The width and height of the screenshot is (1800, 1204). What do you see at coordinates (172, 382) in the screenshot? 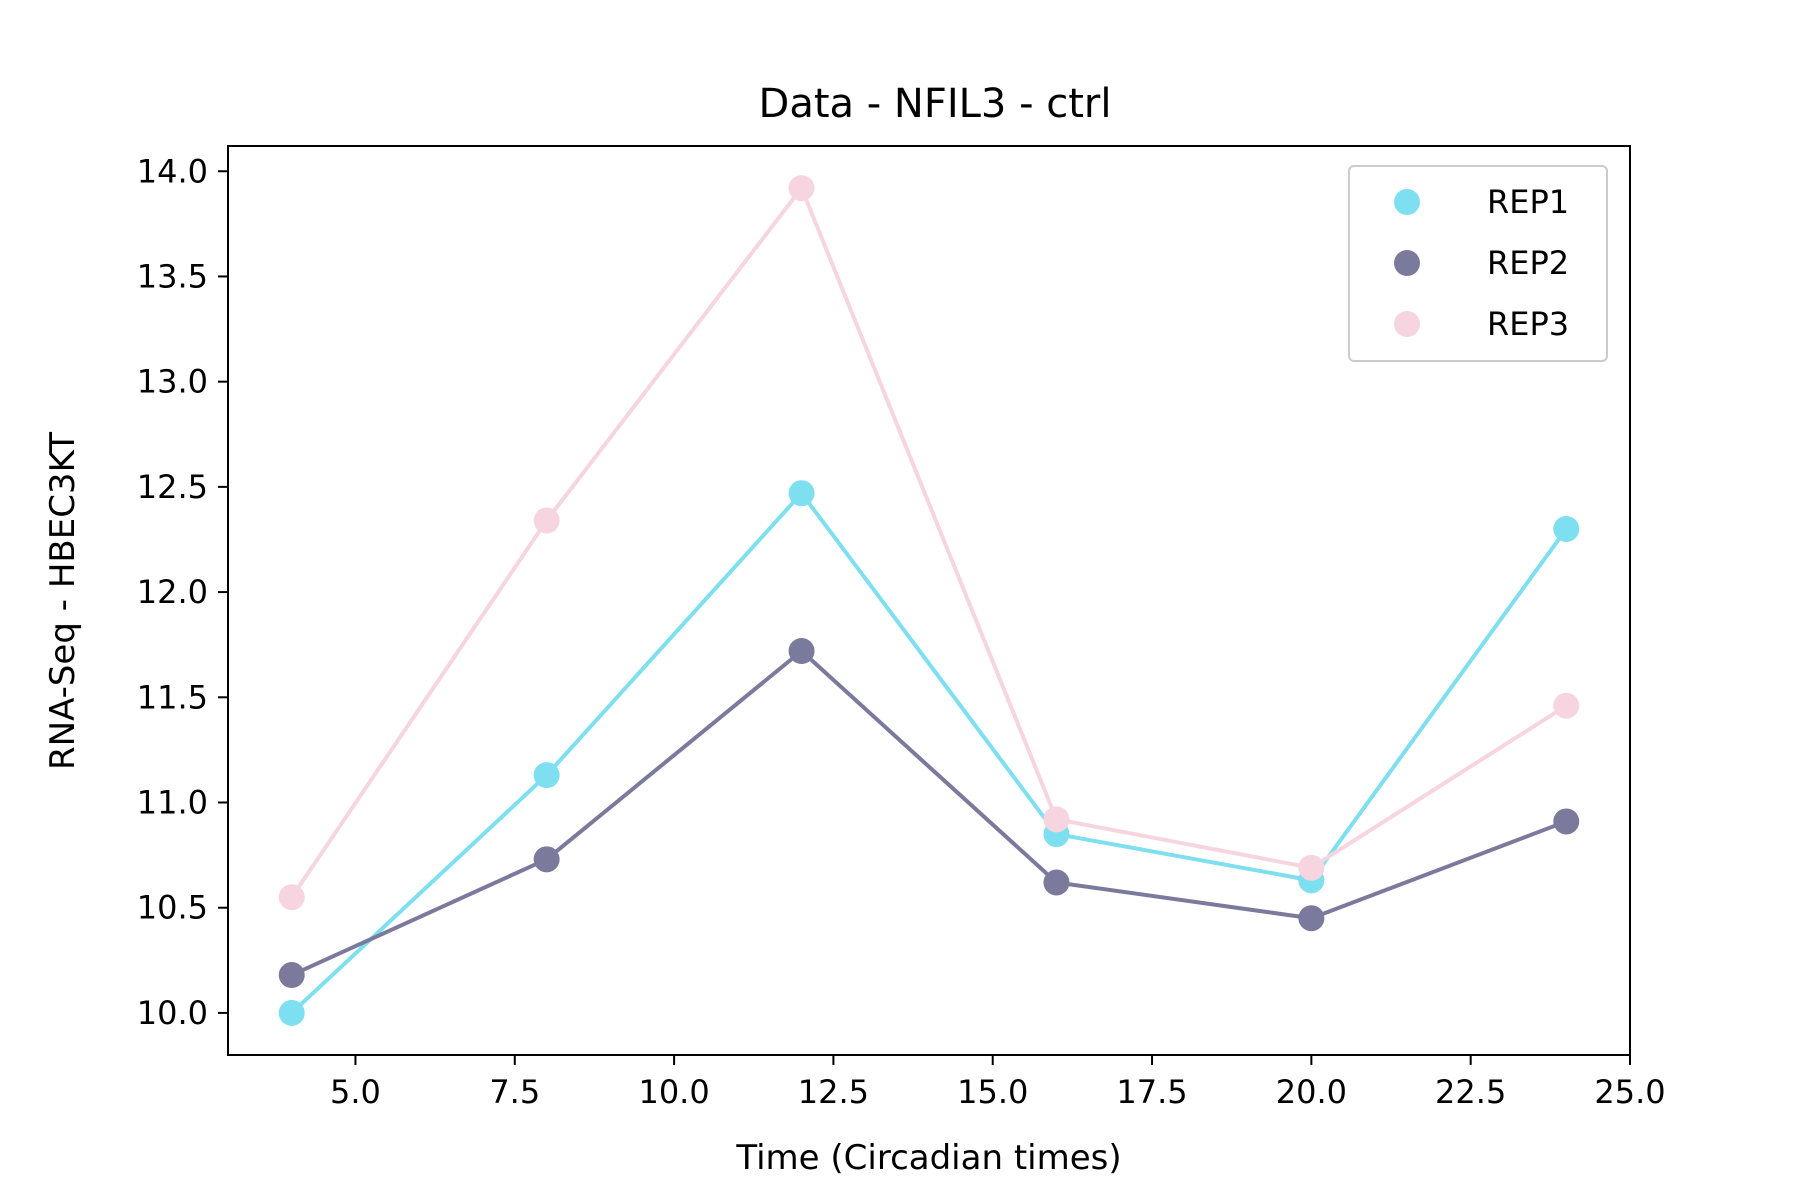
I see `y-tick-label: 13.0` at bounding box center [172, 382].